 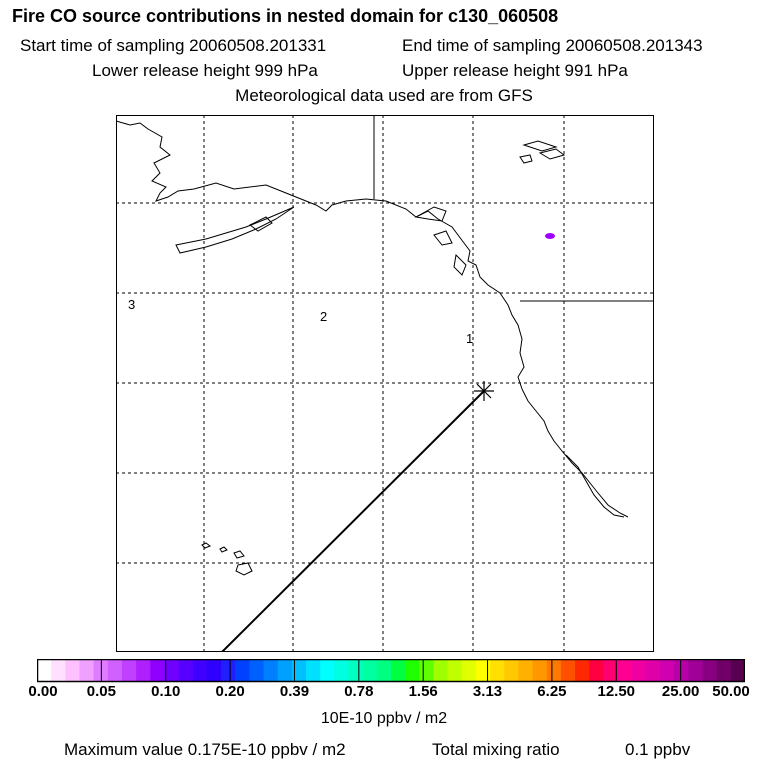 I want to click on colorbar-tick-label: 0.05, so click(x=101, y=691).